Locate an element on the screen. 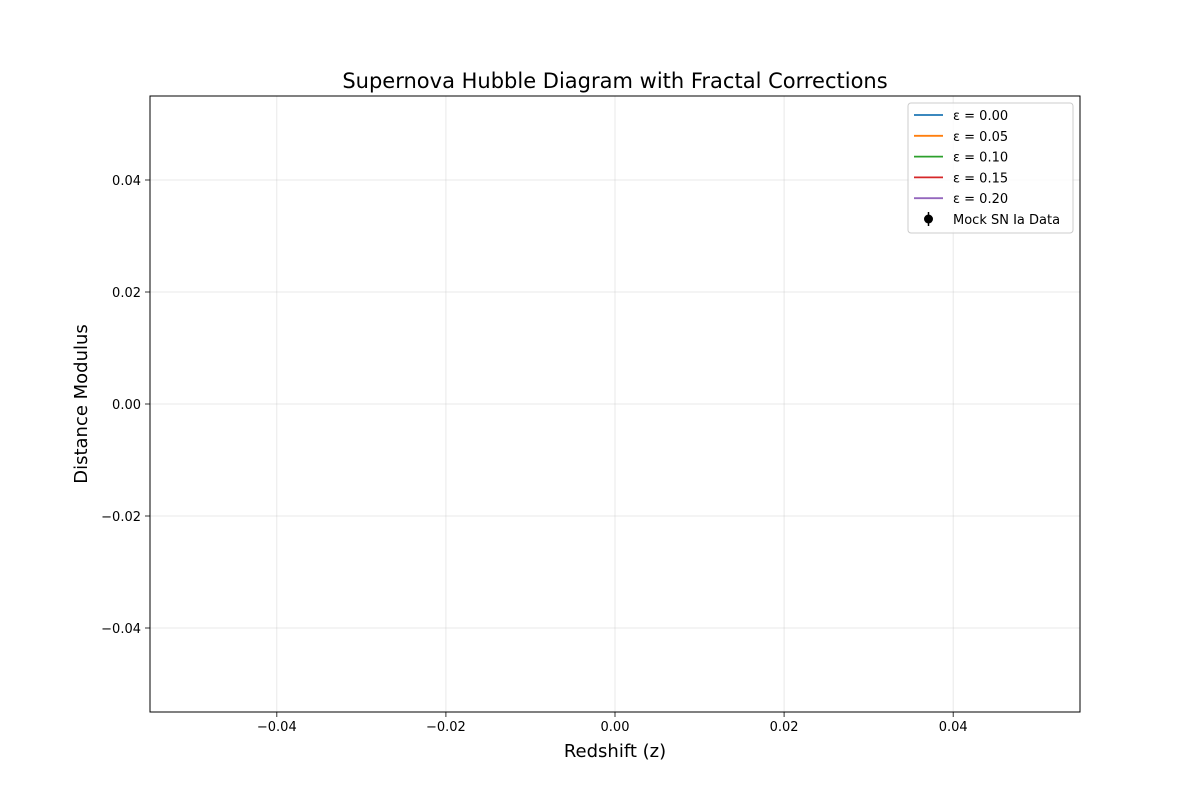 The height and width of the screenshot is (800, 1200). y-axis-label: Distance Modulus is located at coordinates (81, 404).